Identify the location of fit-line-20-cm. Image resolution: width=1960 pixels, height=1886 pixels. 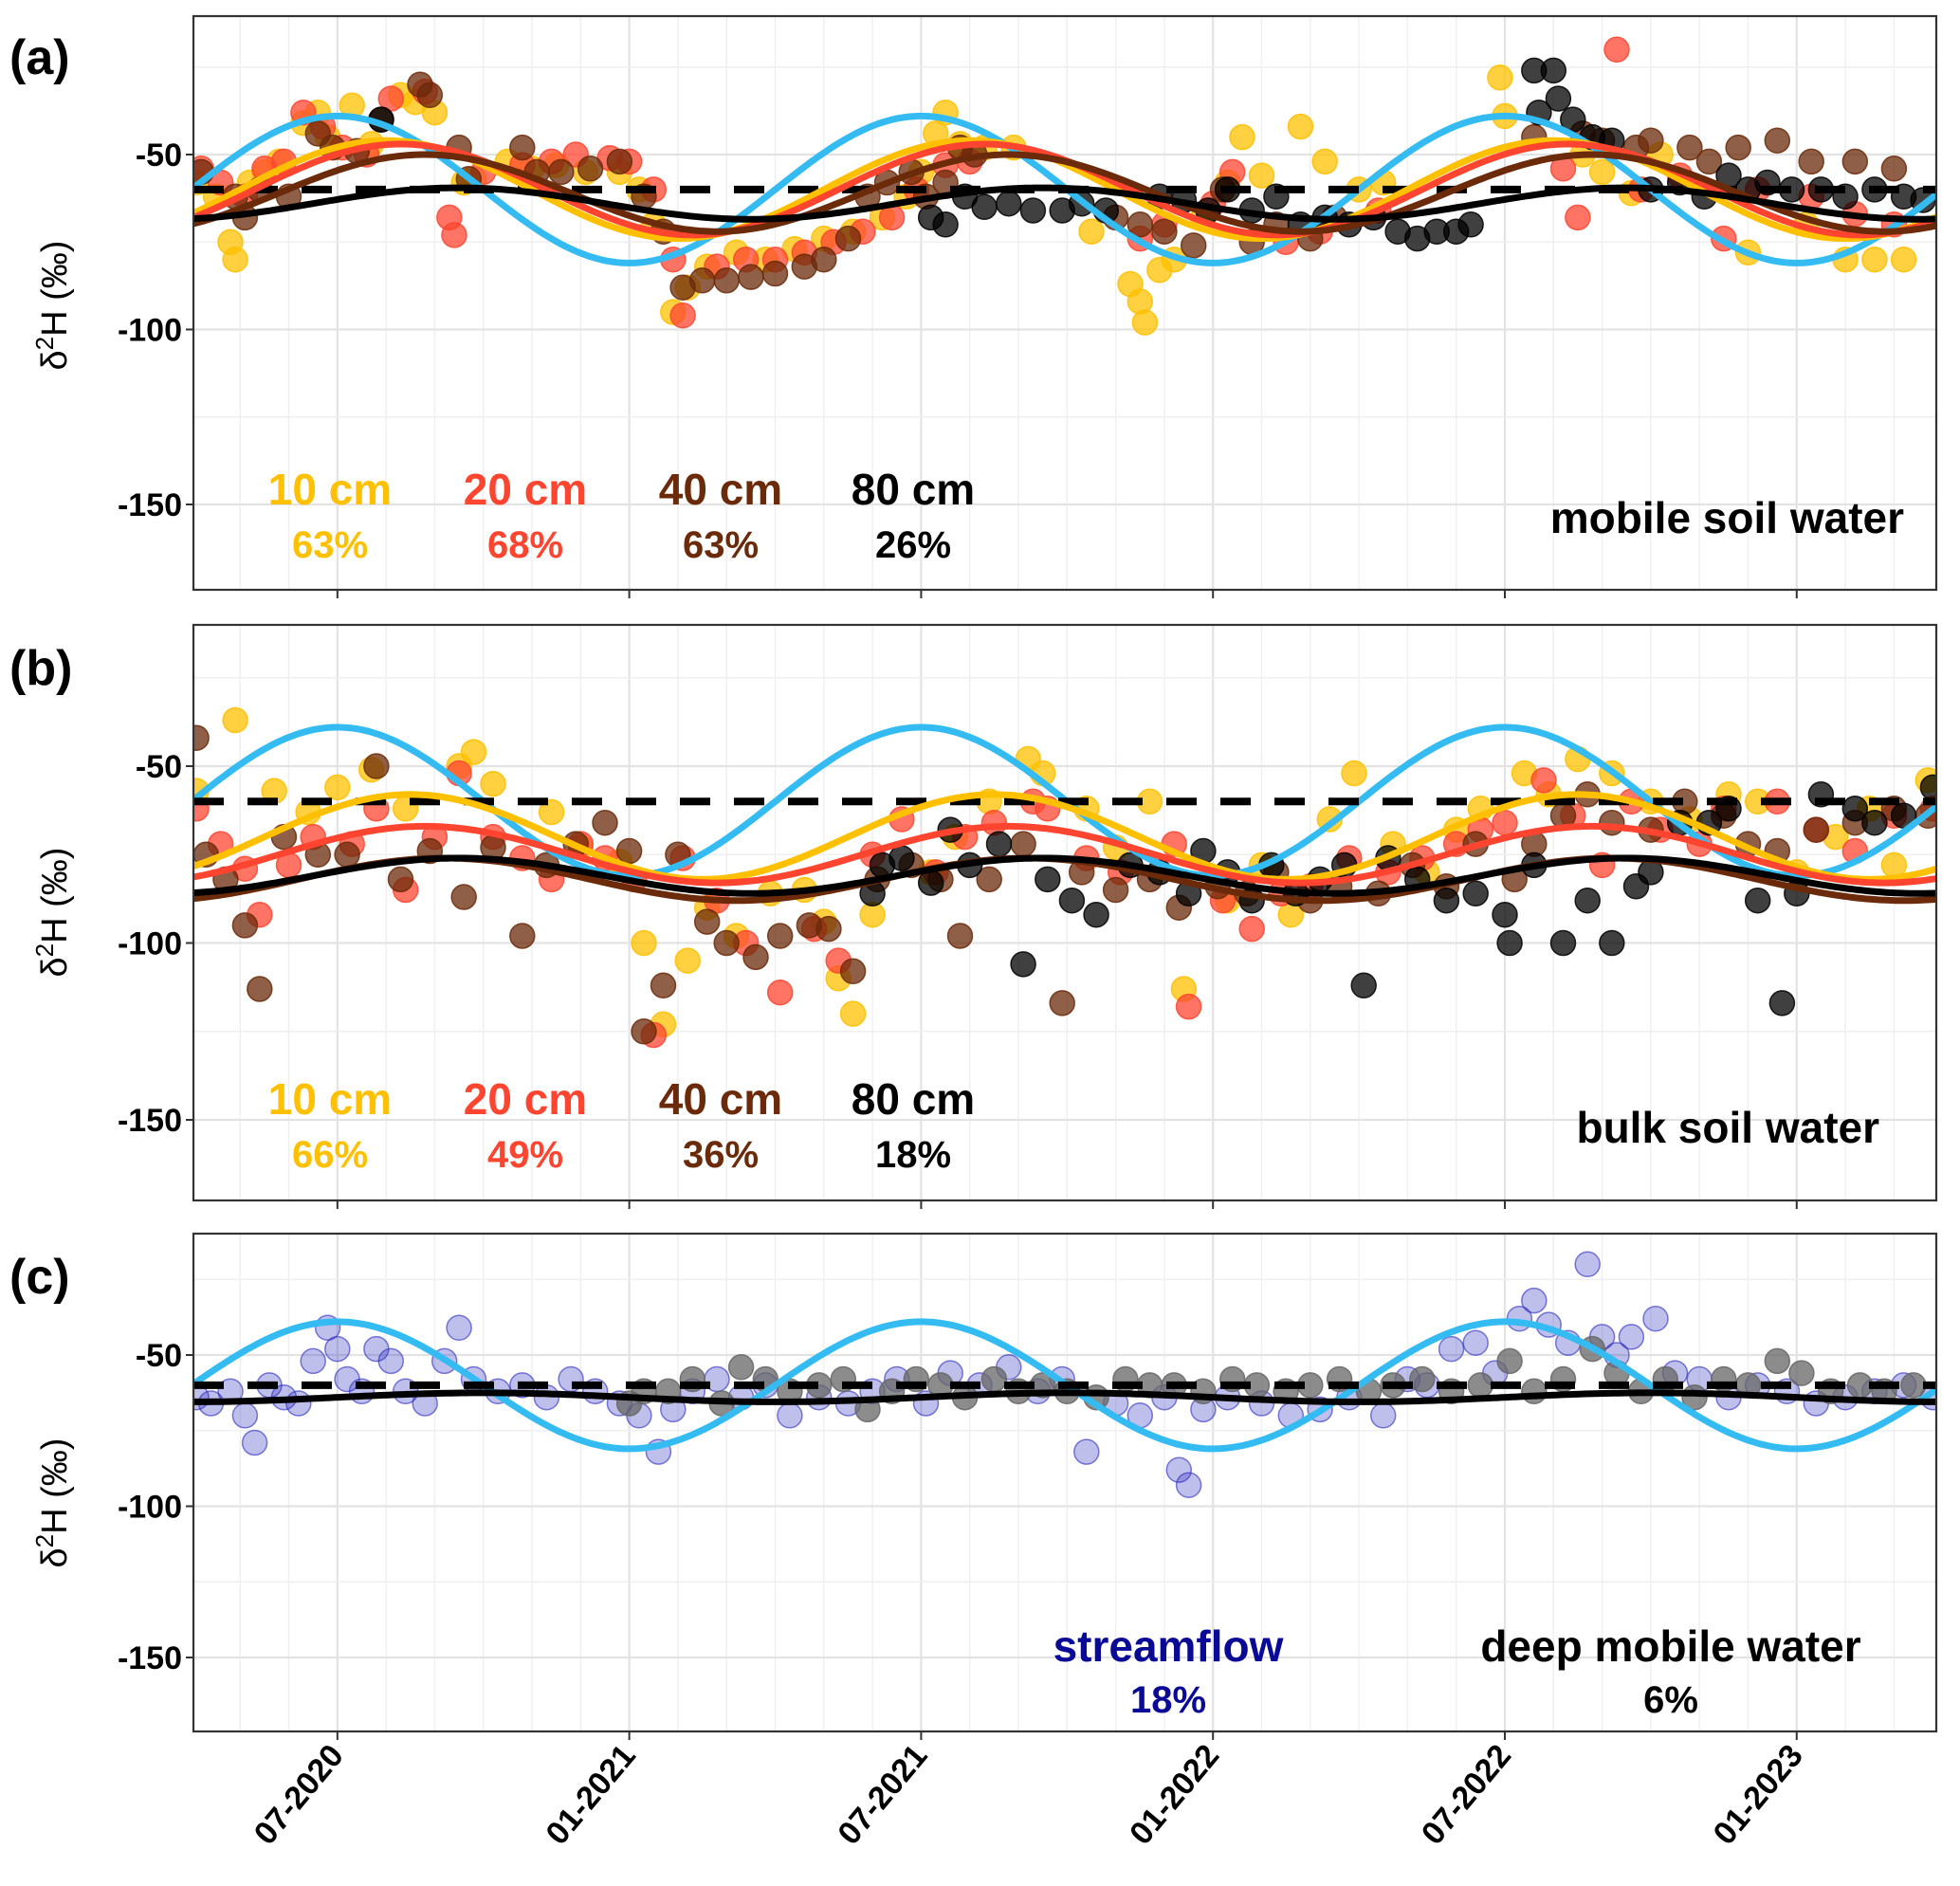
(1064, 854).